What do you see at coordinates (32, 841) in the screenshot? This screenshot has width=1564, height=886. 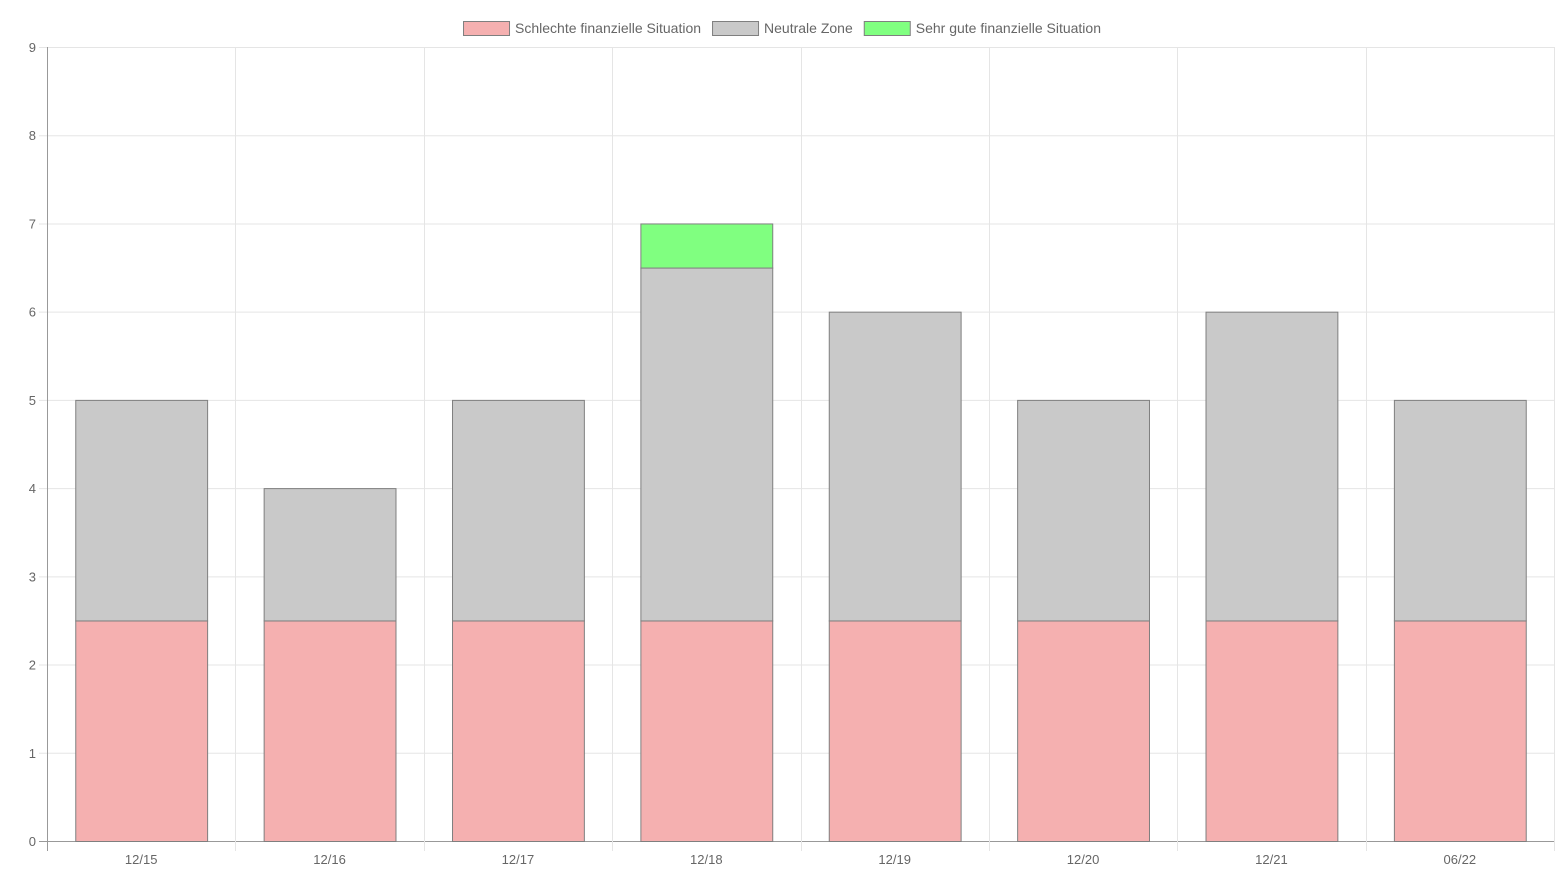 I see `y-tick-label: 0` at bounding box center [32, 841].